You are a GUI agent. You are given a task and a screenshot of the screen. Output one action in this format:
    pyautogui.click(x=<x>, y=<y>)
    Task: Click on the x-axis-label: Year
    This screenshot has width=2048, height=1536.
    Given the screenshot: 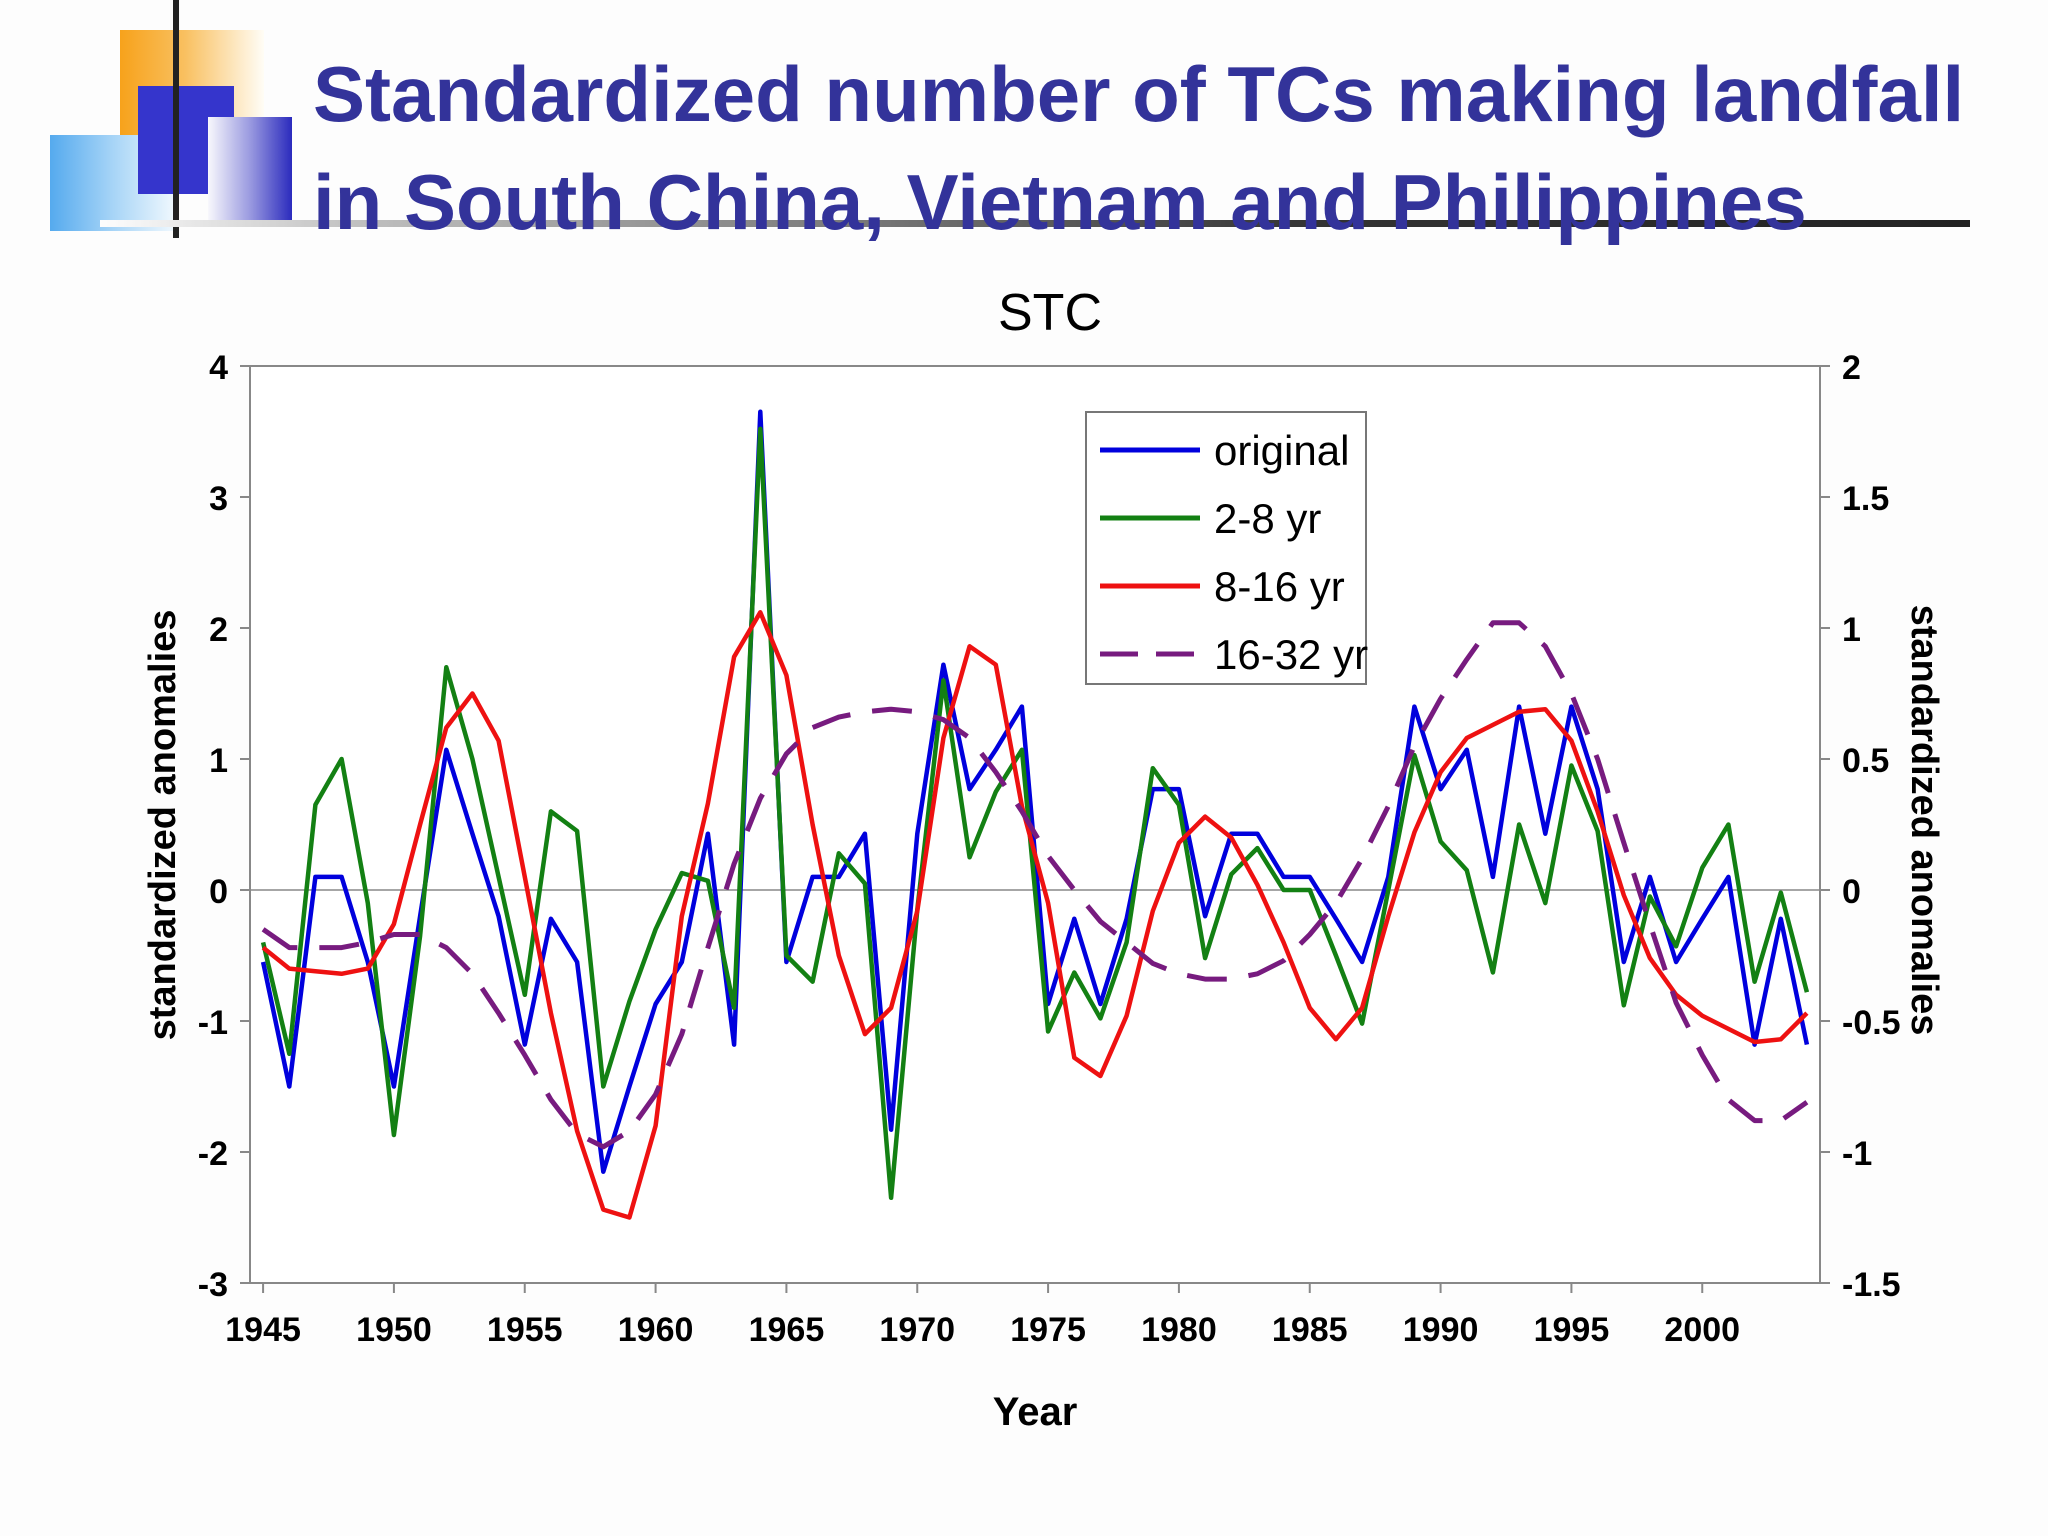 What is the action you would take?
    pyautogui.click(x=1035, y=1412)
    